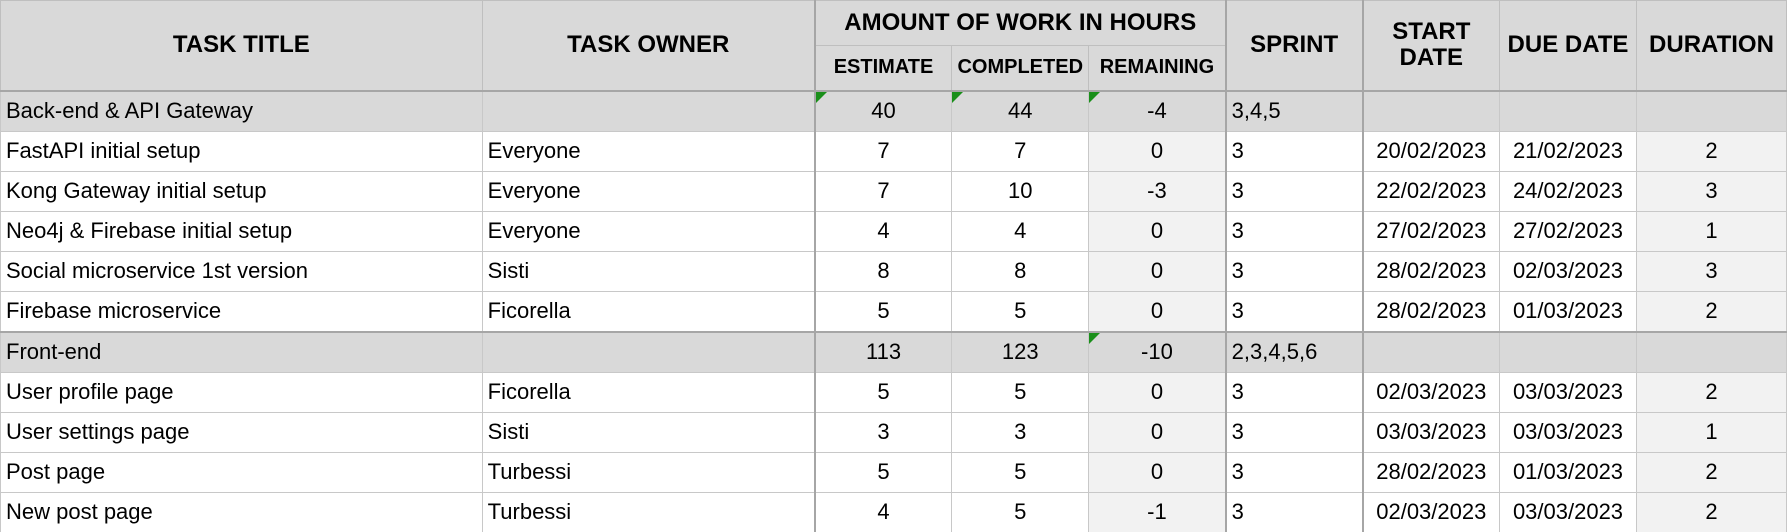 This screenshot has height=532, width=1787. Describe the element at coordinates (1431, 151) in the screenshot. I see `start-date-cell: 20/02/2023` at that location.